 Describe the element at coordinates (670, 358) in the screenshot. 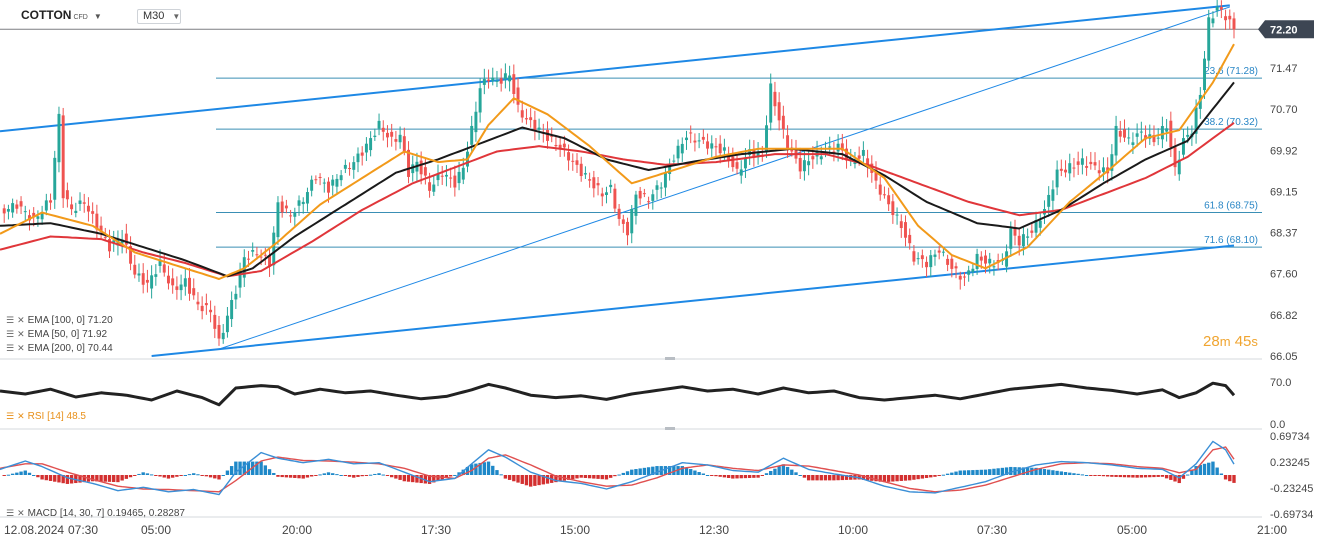

I see `pane-resize-handle` at that location.